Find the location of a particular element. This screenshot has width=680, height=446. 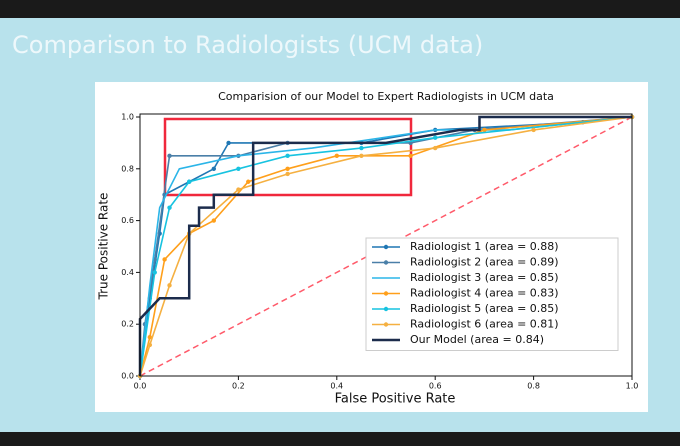

x-tick-label: 1.0 is located at coordinates (632, 386).